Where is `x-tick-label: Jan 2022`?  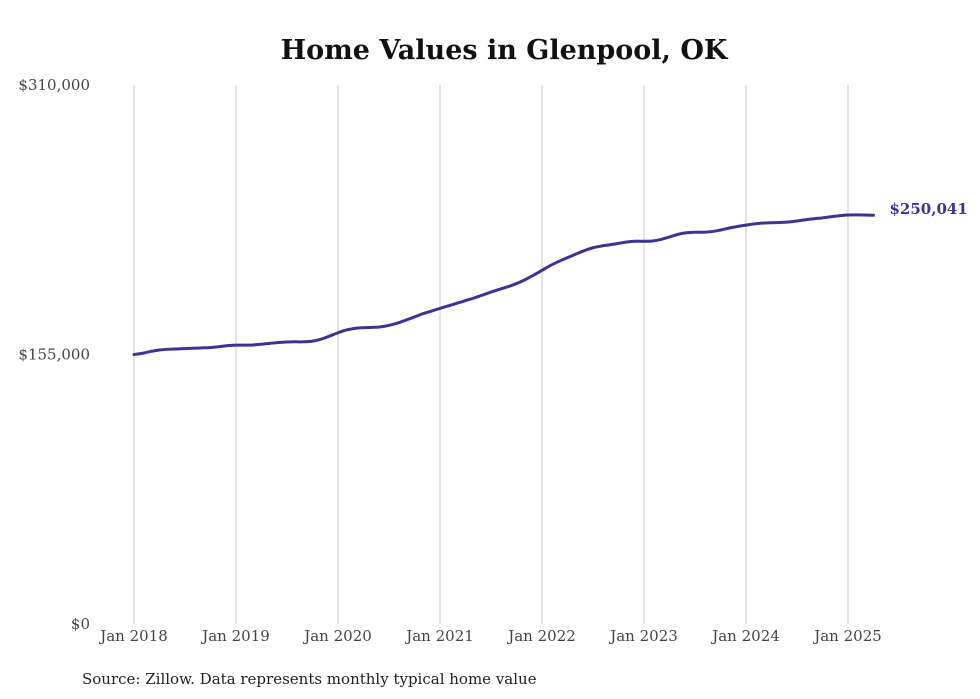 x-tick-label: Jan 2022 is located at coordinates (541, 636).